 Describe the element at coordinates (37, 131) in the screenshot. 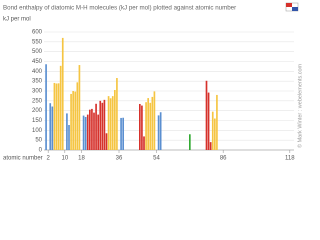

I see `y-tick-label: 100` at that location.